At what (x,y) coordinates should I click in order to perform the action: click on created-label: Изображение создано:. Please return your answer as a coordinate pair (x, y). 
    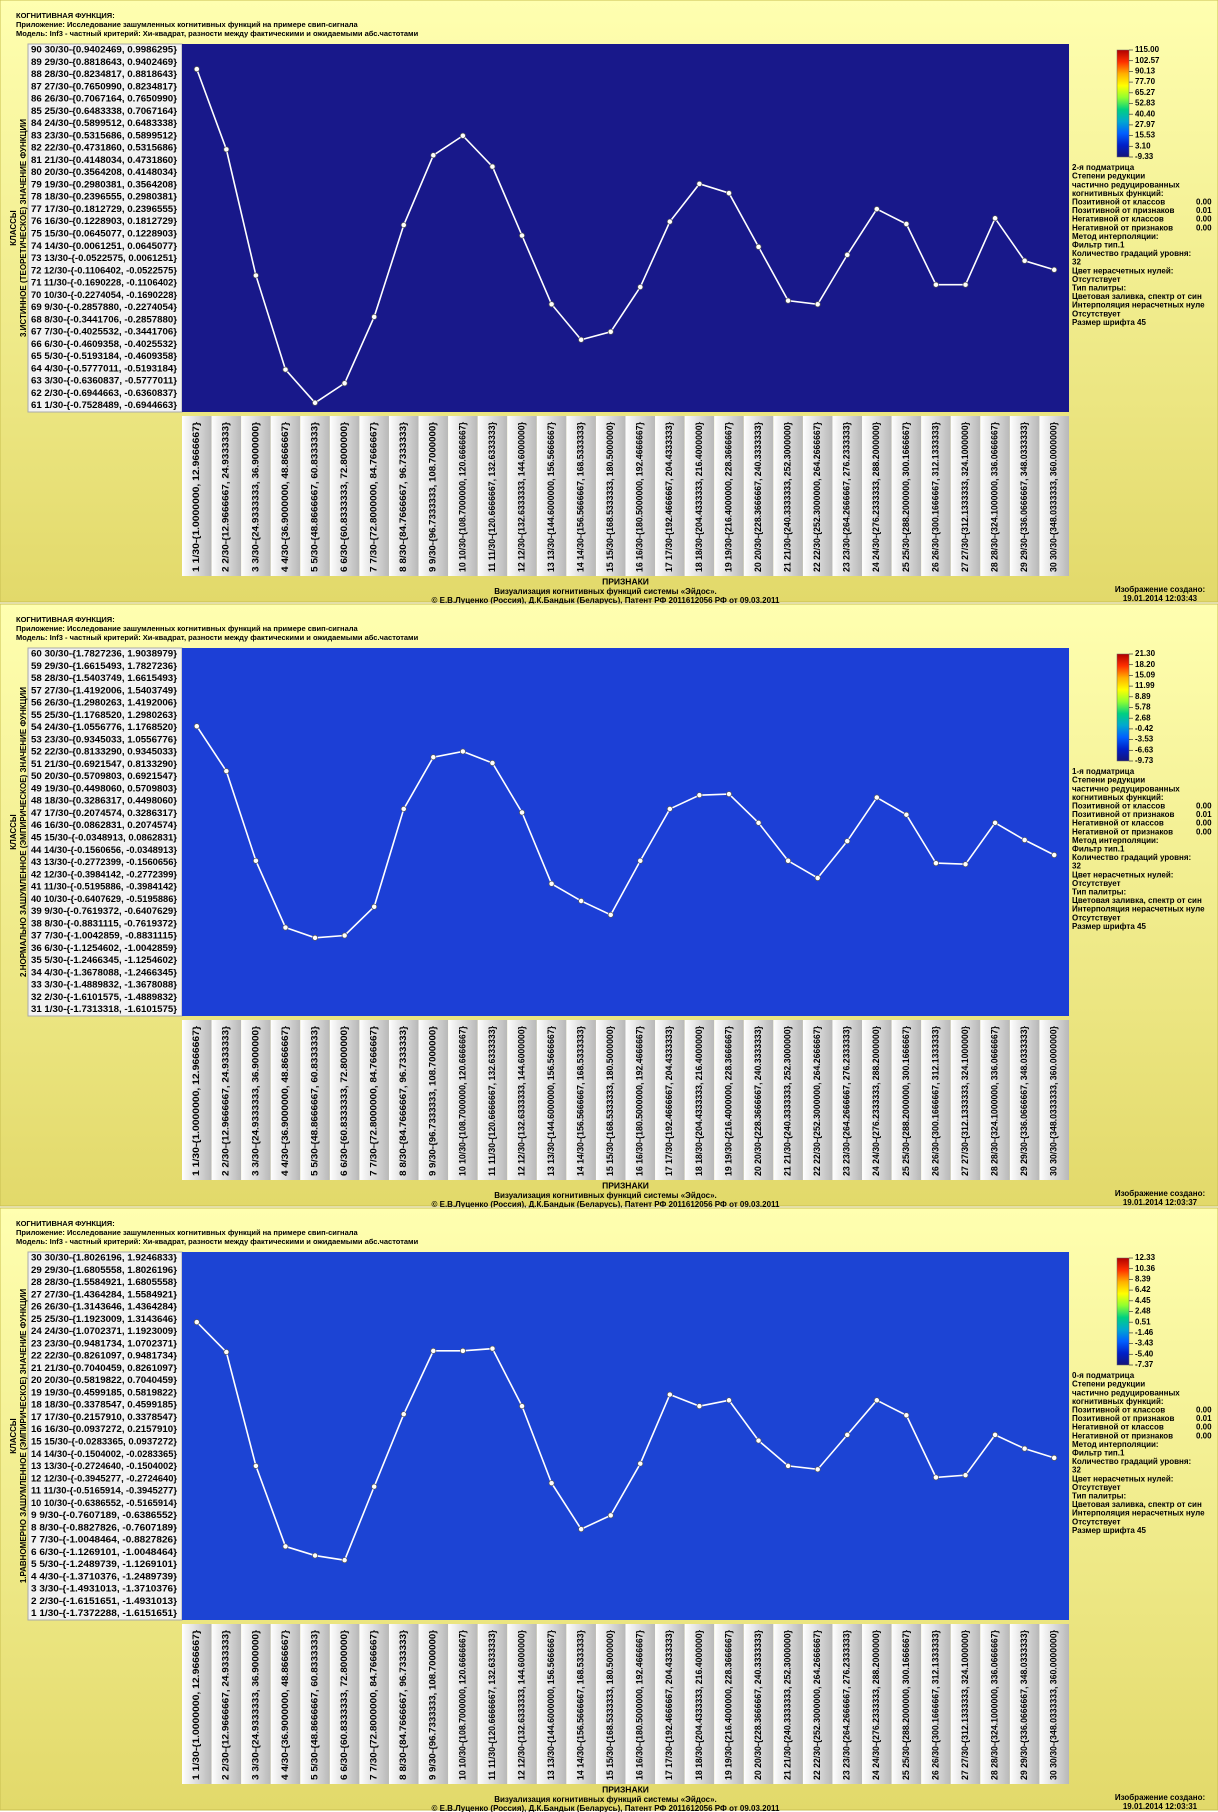
    Looking at the image, I should click on (1160, 589).